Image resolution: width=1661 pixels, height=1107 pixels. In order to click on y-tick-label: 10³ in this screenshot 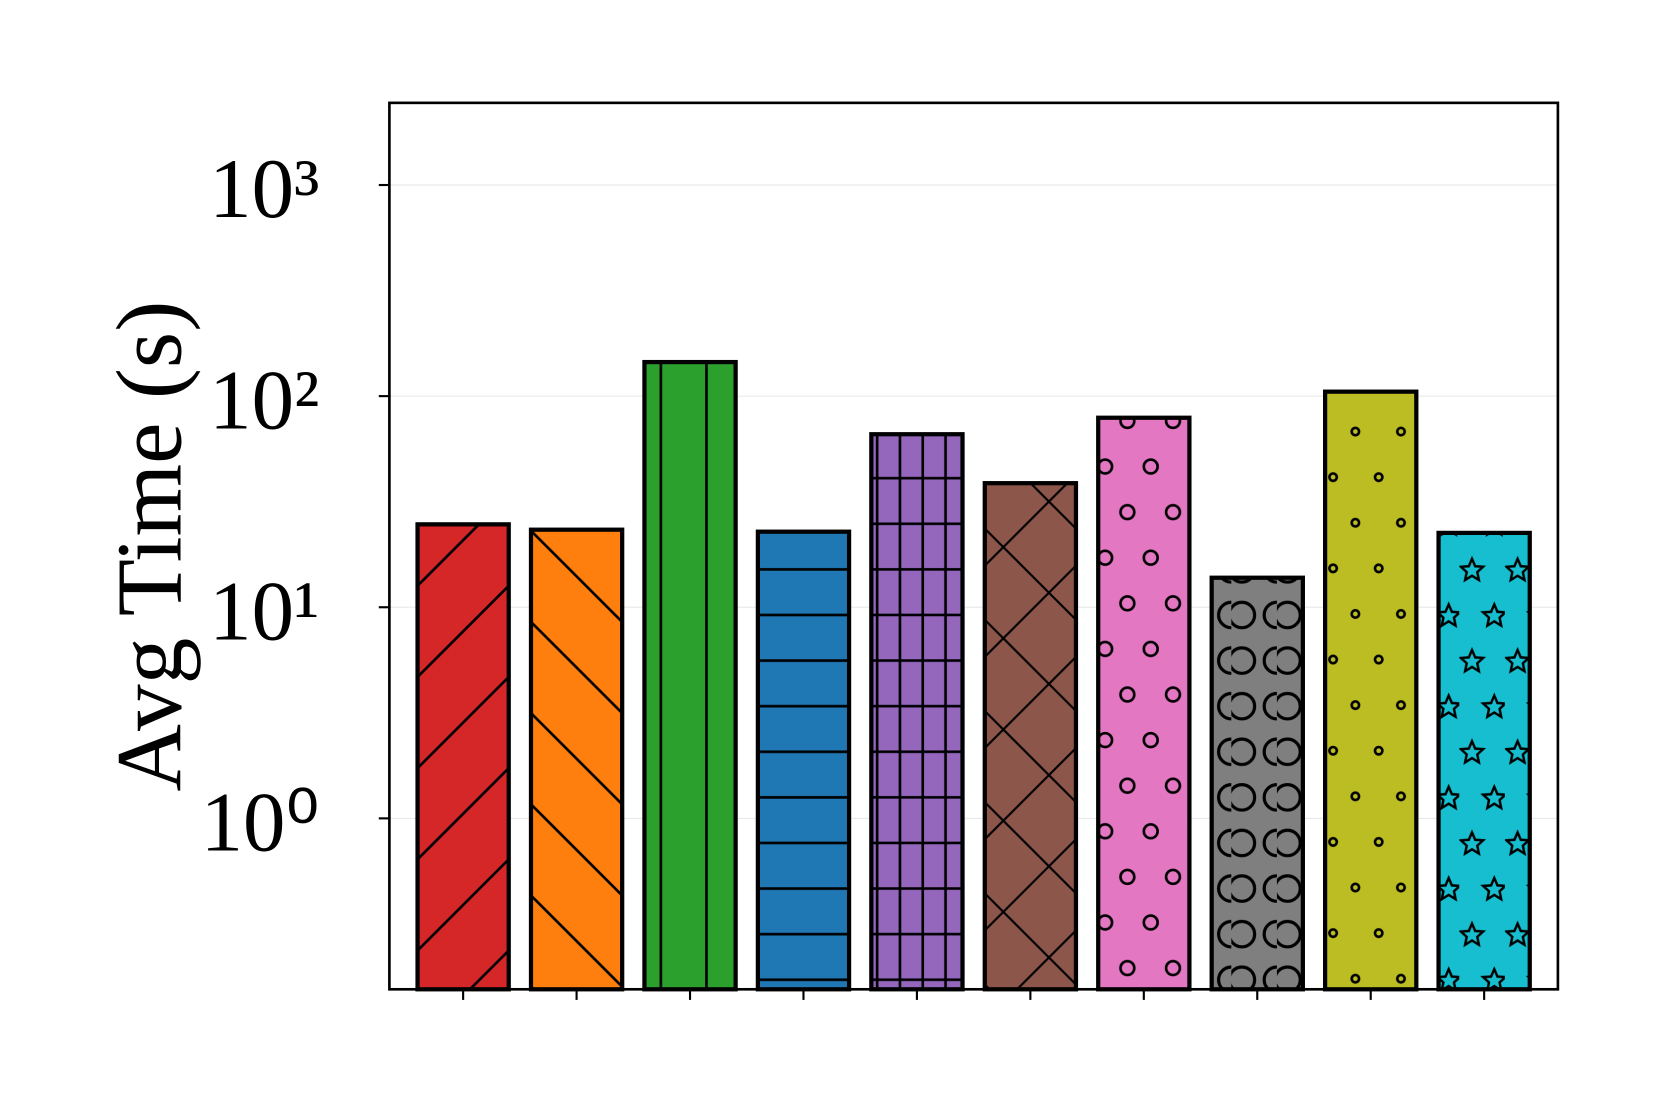, I will do `click(264, 189)`.